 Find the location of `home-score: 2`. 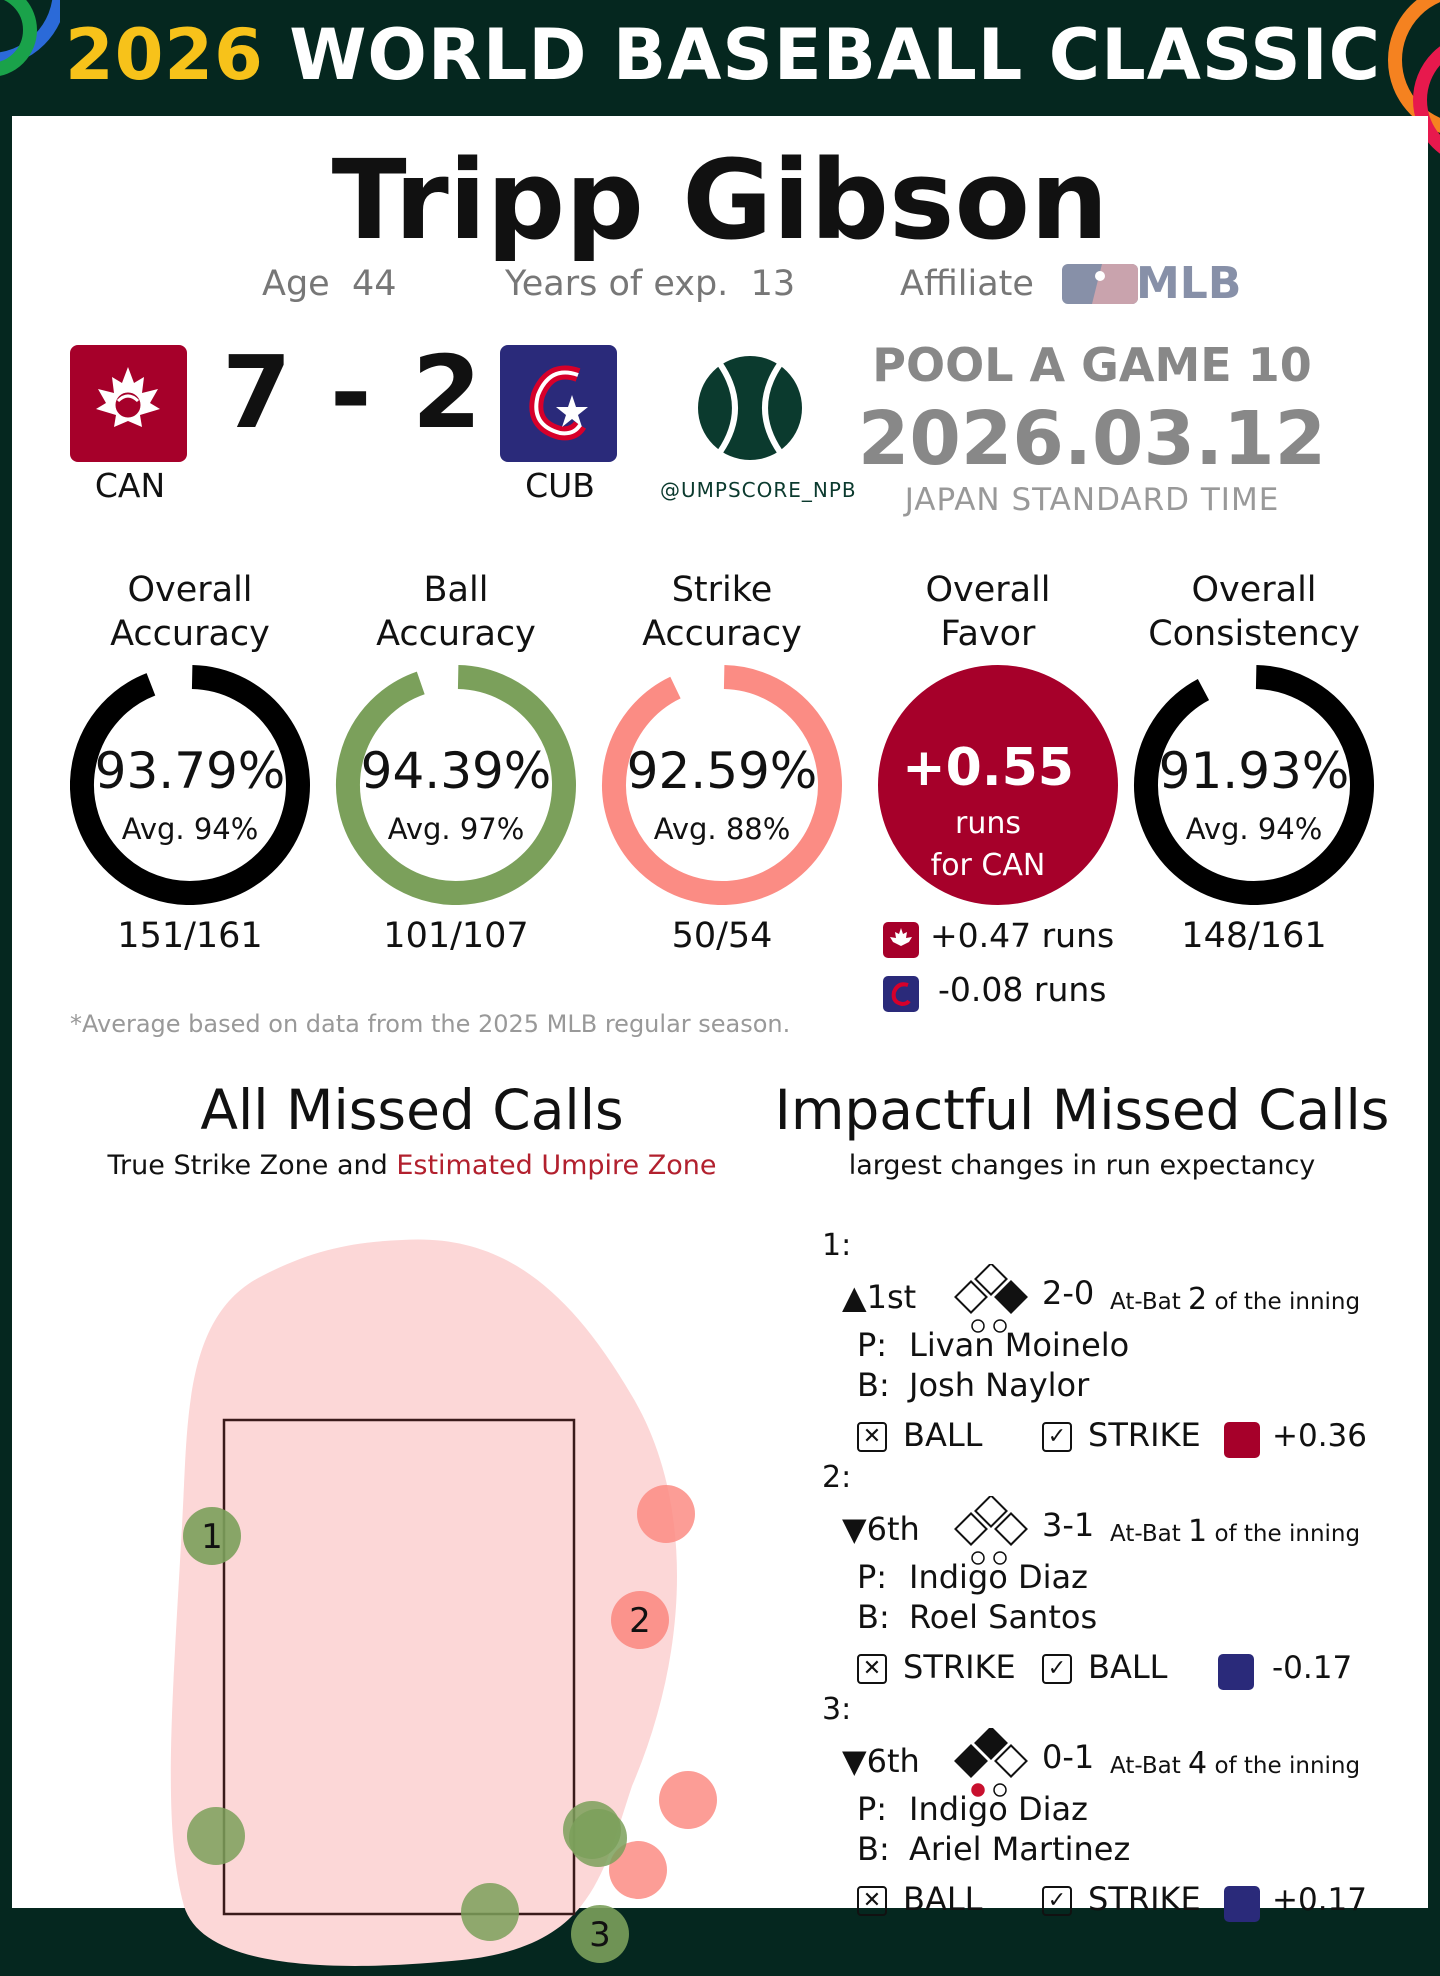

home-score: 2 is located at coordinates (447, 392).